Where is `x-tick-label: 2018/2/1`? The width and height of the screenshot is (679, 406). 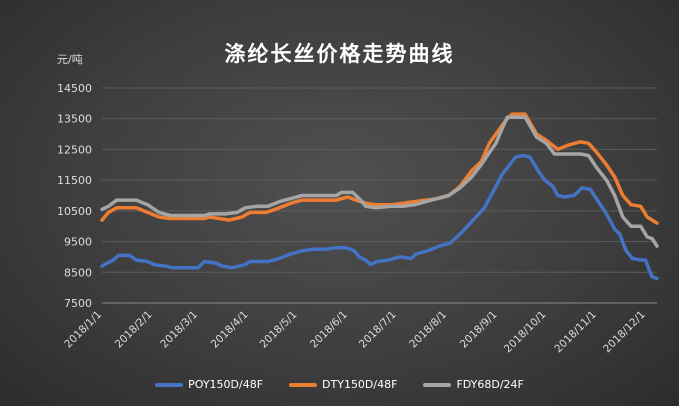 x-tick-label: 2018/2/1 is located at coordinates (134, 330).